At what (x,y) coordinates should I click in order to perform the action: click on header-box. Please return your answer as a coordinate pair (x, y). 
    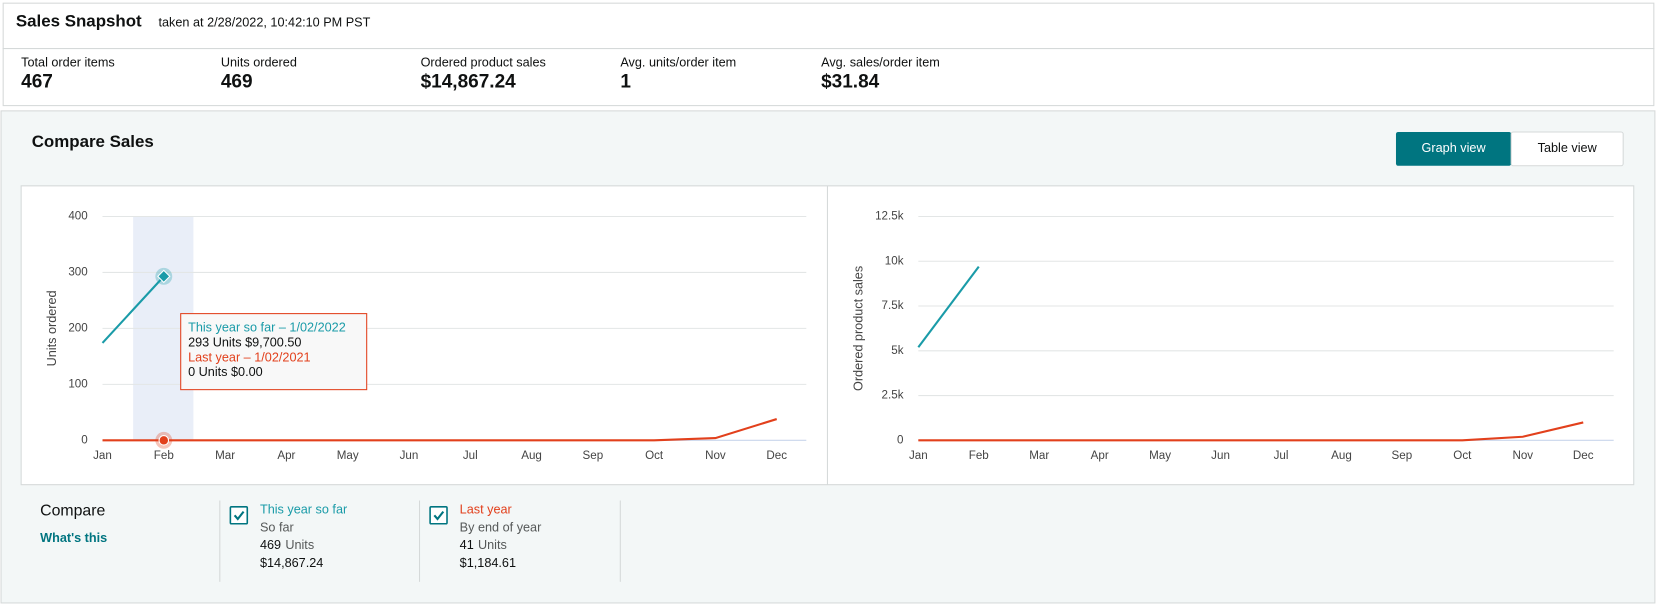
    Looking at the image, I should click on (828, 26).